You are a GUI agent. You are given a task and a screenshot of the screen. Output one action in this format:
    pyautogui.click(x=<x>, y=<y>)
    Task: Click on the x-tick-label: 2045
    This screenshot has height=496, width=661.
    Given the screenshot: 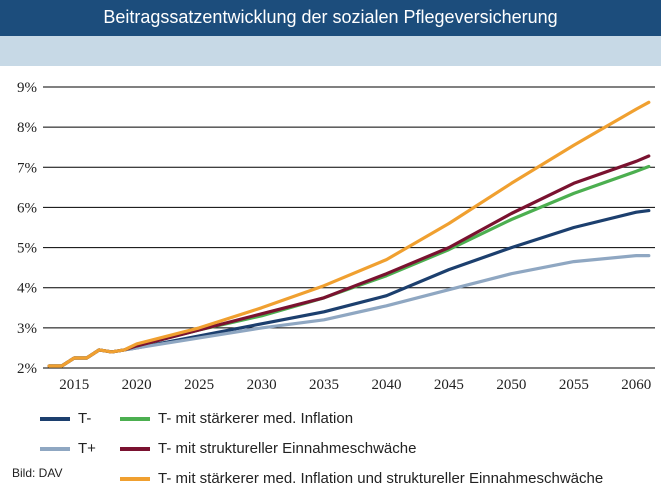 What is the action you would take?
    pyautogui.click(x=449, y=385)
    